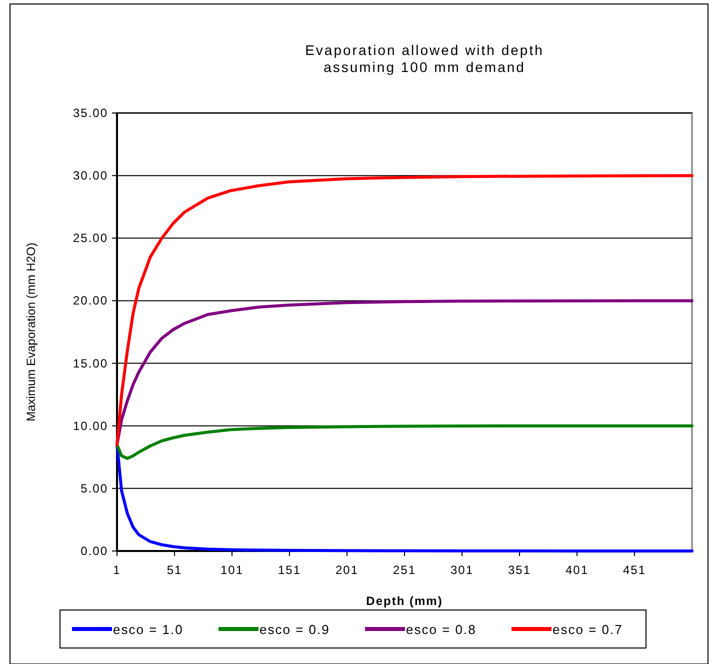 The image size is (712, 664). I want to click on x-tick-label: 451, so click(634, 570).